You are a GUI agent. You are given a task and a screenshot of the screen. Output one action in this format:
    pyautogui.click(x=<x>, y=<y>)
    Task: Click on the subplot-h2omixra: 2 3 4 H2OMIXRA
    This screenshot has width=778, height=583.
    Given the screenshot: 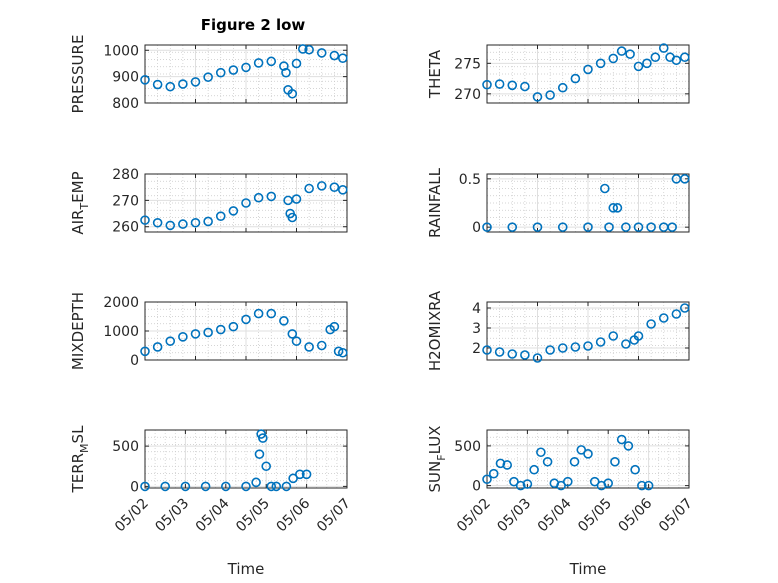 What is the action you would take?
    pyautogui.click(x=558, y=330)
    